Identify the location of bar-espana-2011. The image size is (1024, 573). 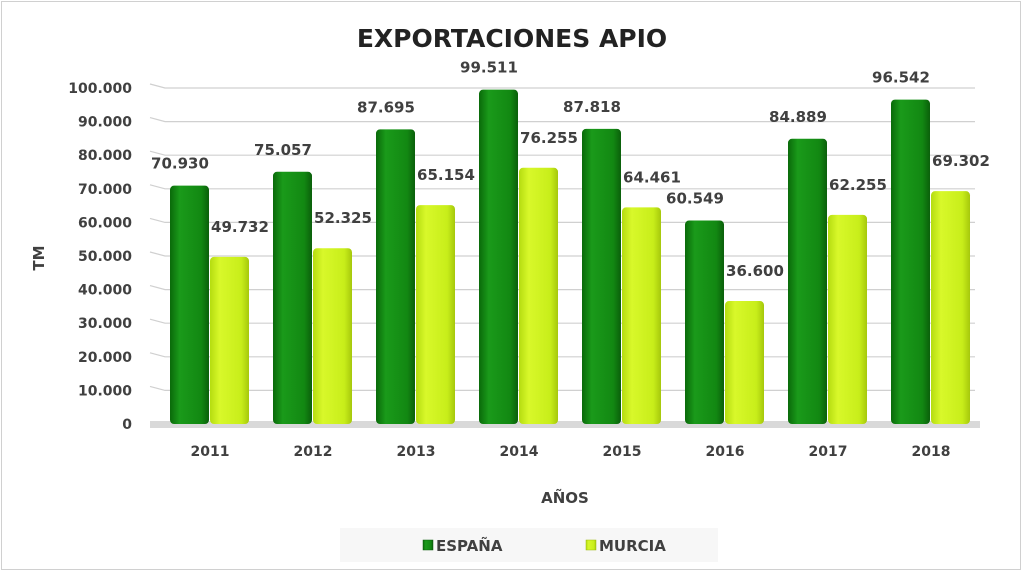
(189, 304).